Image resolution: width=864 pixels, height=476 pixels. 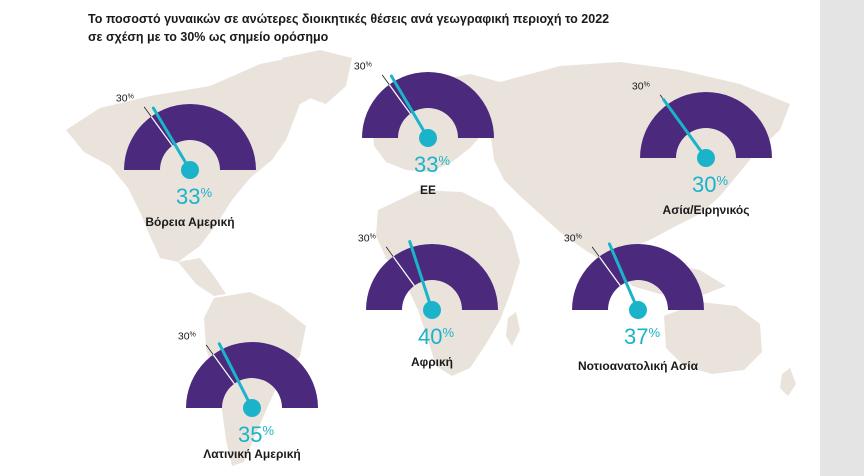 What do you see at coordinates (367, 239) in the screenshot?
I see `gauge-4-reference-label: 30%` at bounding box center [367, 239].